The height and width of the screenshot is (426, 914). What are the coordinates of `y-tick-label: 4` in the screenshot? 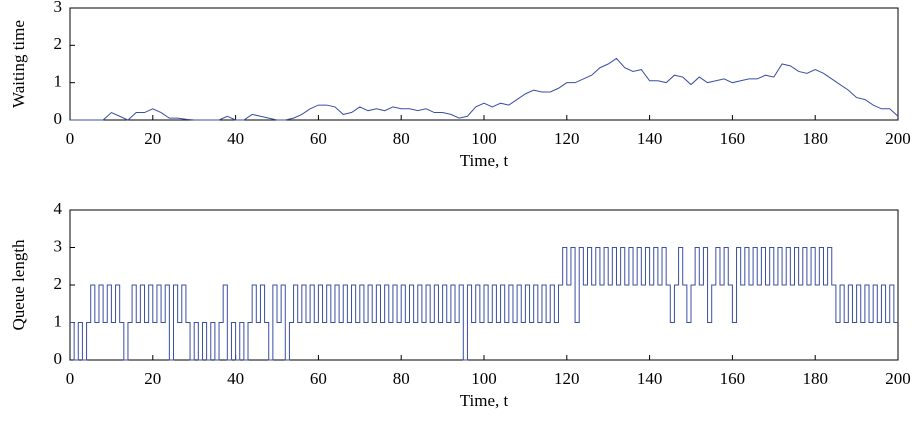 It's located at (58, 208).